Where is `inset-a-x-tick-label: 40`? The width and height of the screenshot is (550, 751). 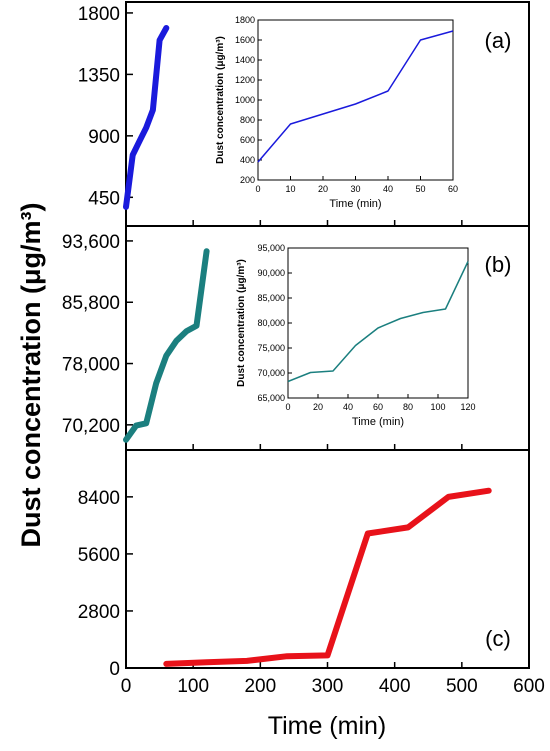 inset-a-x-tick-label: 40 is located at coordinates (388, 189).